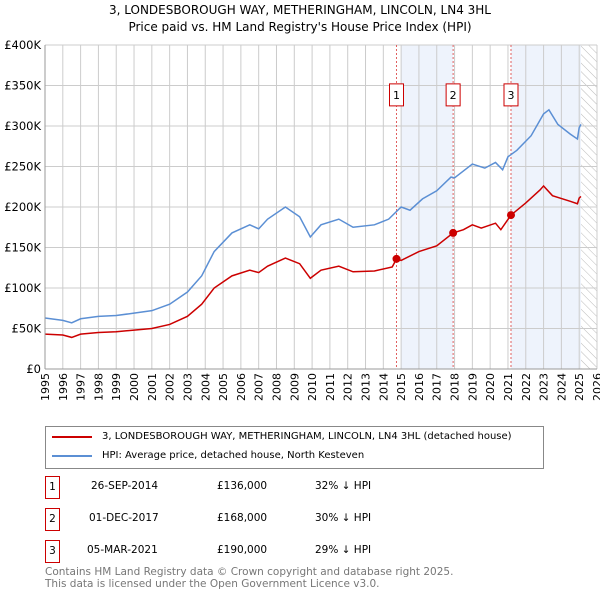  What do you see at coordinates (170, 387) in the screenshot?
I see `x-tick-label: 2002` at bounding box center [170, 387].